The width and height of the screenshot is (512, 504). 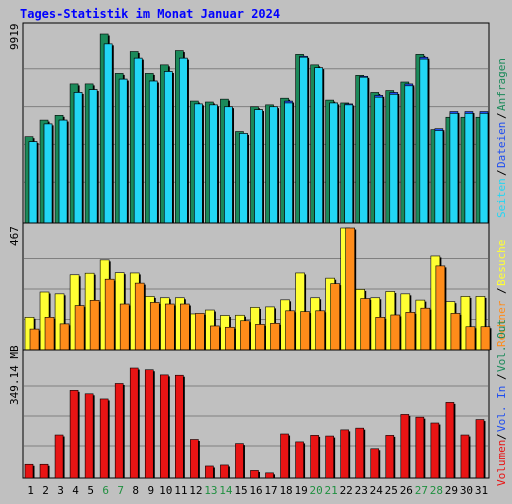 What do you see at coordinates (391, 490) in the screenshot?
I see `x-tick-label-day-25: 25` at bounding box center [391, 490].